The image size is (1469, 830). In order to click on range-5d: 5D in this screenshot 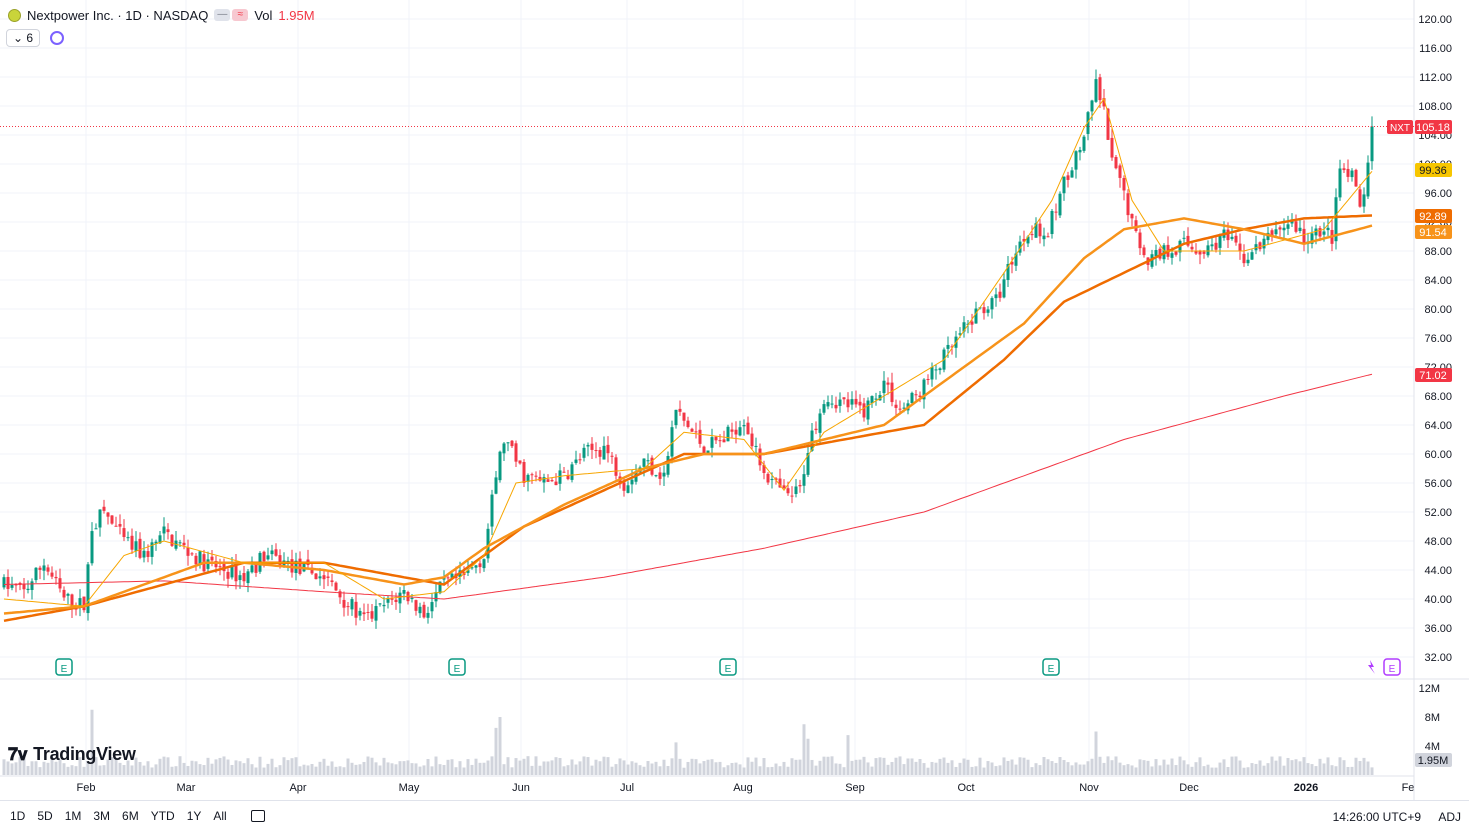, I will do `click(45, 815)`.